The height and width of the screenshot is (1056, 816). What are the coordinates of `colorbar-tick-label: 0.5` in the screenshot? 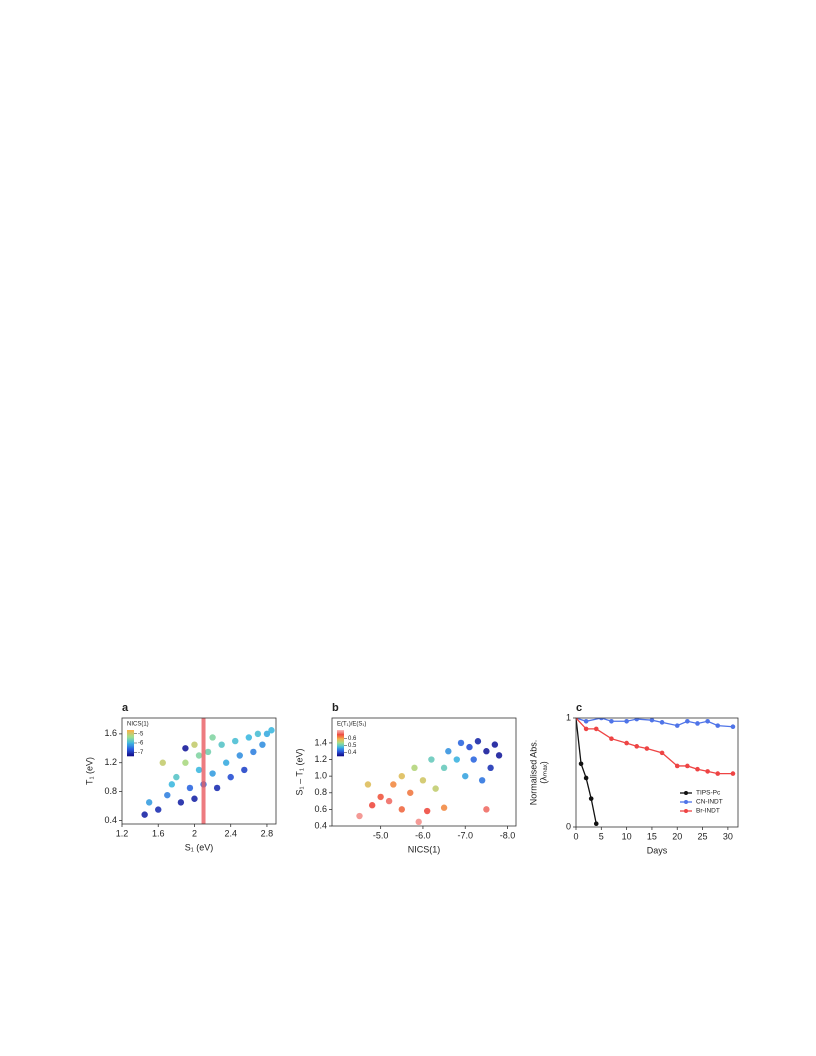 It's located at (352, 746).